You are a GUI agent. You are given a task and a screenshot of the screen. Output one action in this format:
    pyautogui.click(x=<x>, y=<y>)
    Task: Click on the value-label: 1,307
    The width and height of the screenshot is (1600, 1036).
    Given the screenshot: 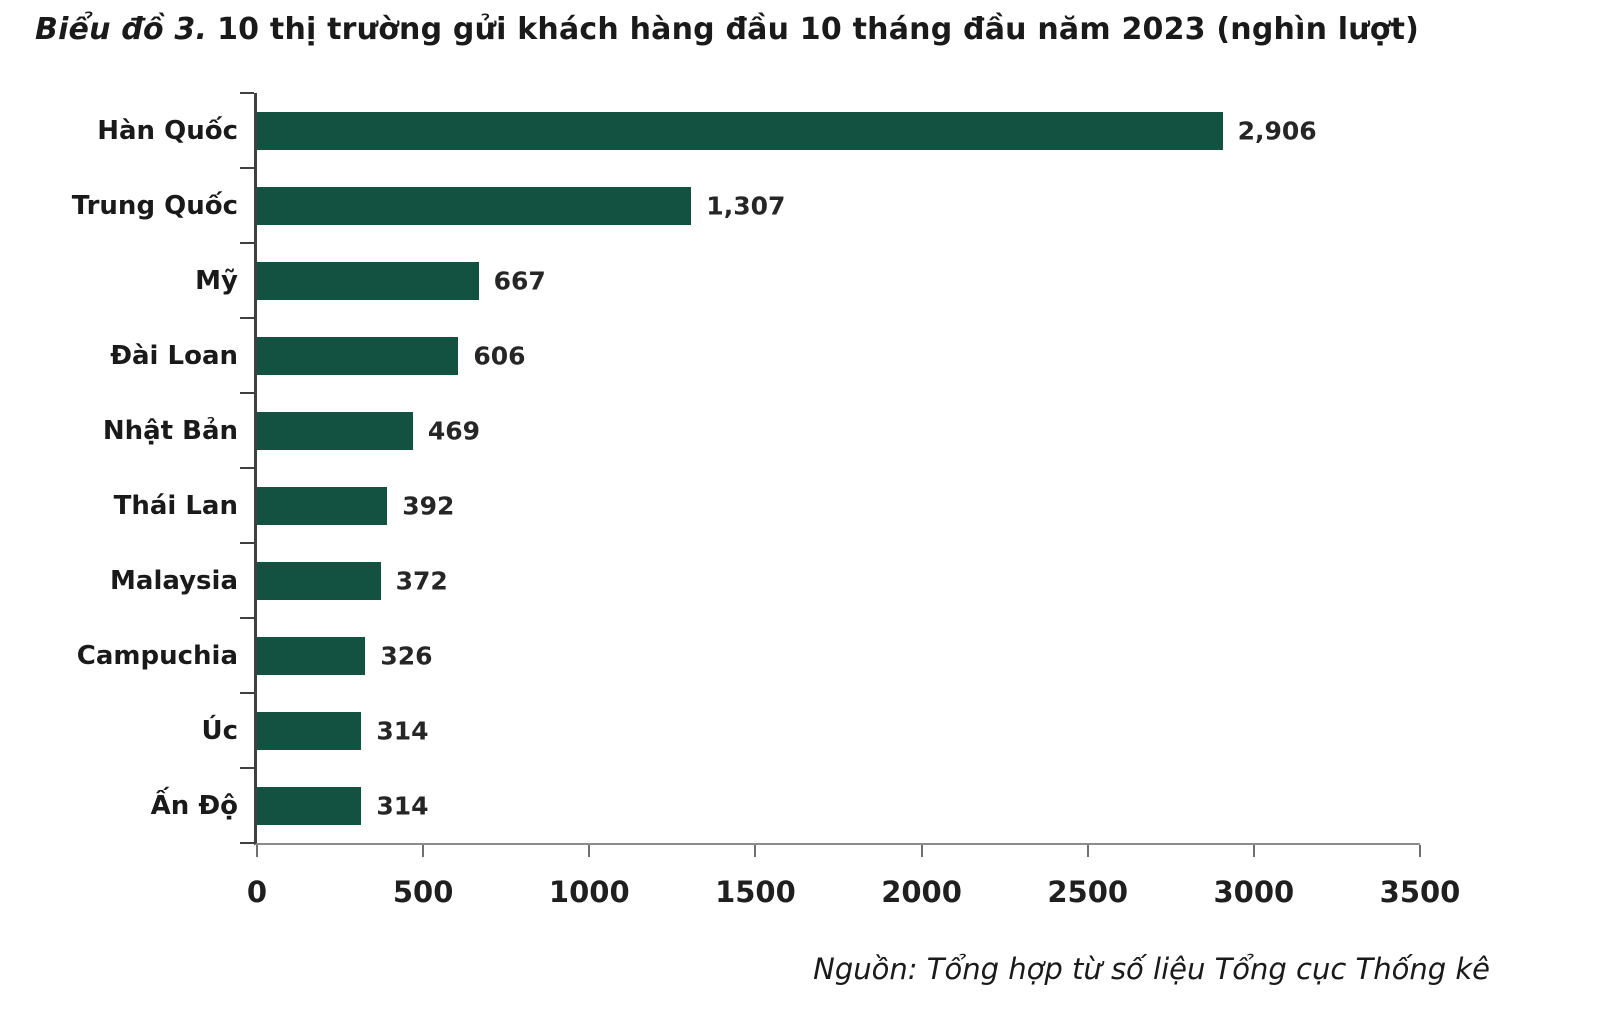 What is the action you would take?
    pyautogui.click(x=746, y=205)
    